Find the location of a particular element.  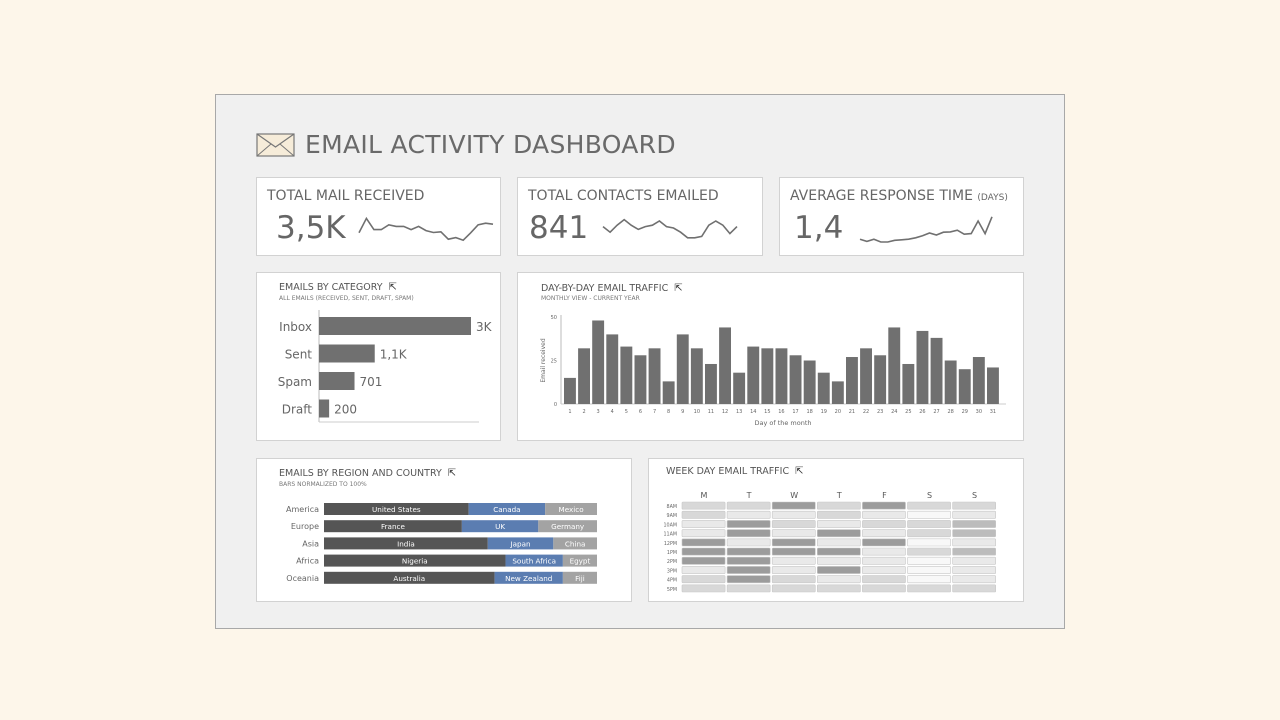

hour-label: 11AM is located at coordinates (670, 535).